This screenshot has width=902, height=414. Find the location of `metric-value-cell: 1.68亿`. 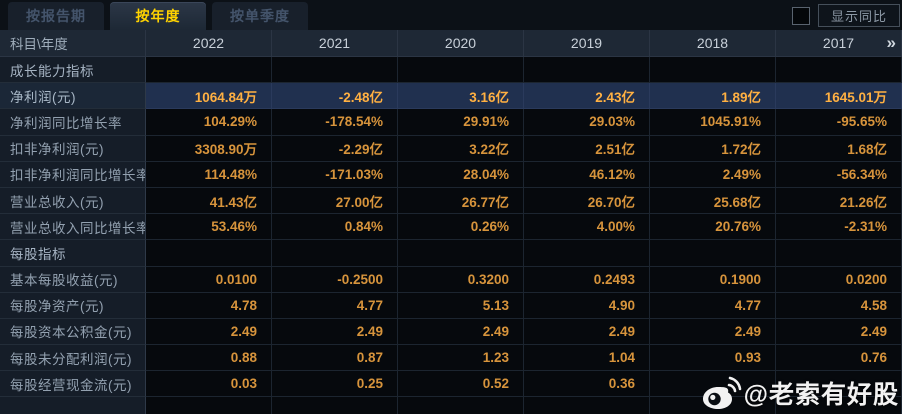

metric-value-cell: 1.68亿 is located at coordinates (839, 148).